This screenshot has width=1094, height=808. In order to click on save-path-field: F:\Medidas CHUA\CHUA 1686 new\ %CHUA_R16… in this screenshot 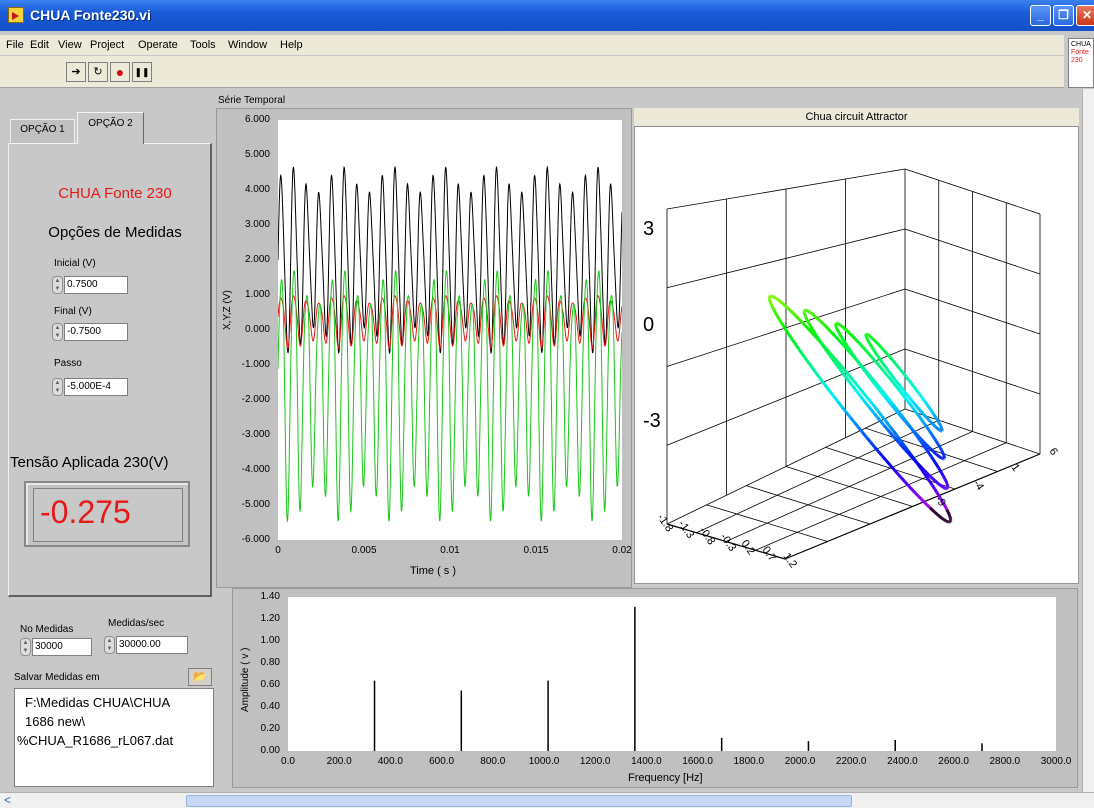, I will do `click(114, 737)`.